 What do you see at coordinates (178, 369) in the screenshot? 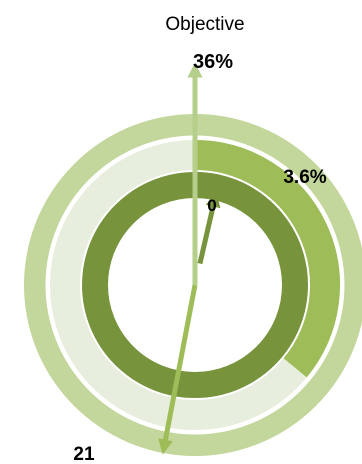
I see `pointer-reading` at bounding box center [178, 369].